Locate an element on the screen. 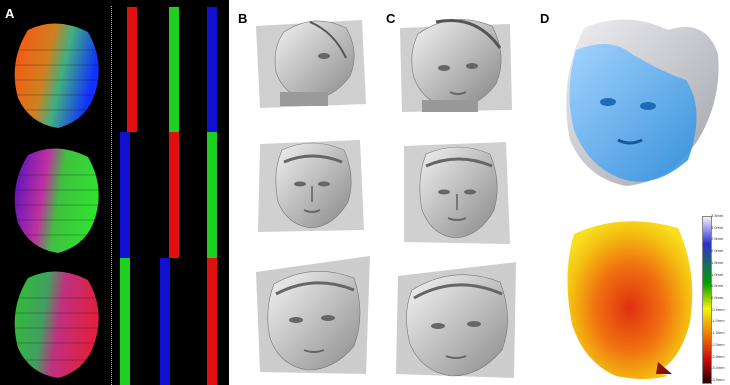 This screenshot has width=730, height=385. colorbar-tick-label: 0.0mm is located at coordinates (717, 297).